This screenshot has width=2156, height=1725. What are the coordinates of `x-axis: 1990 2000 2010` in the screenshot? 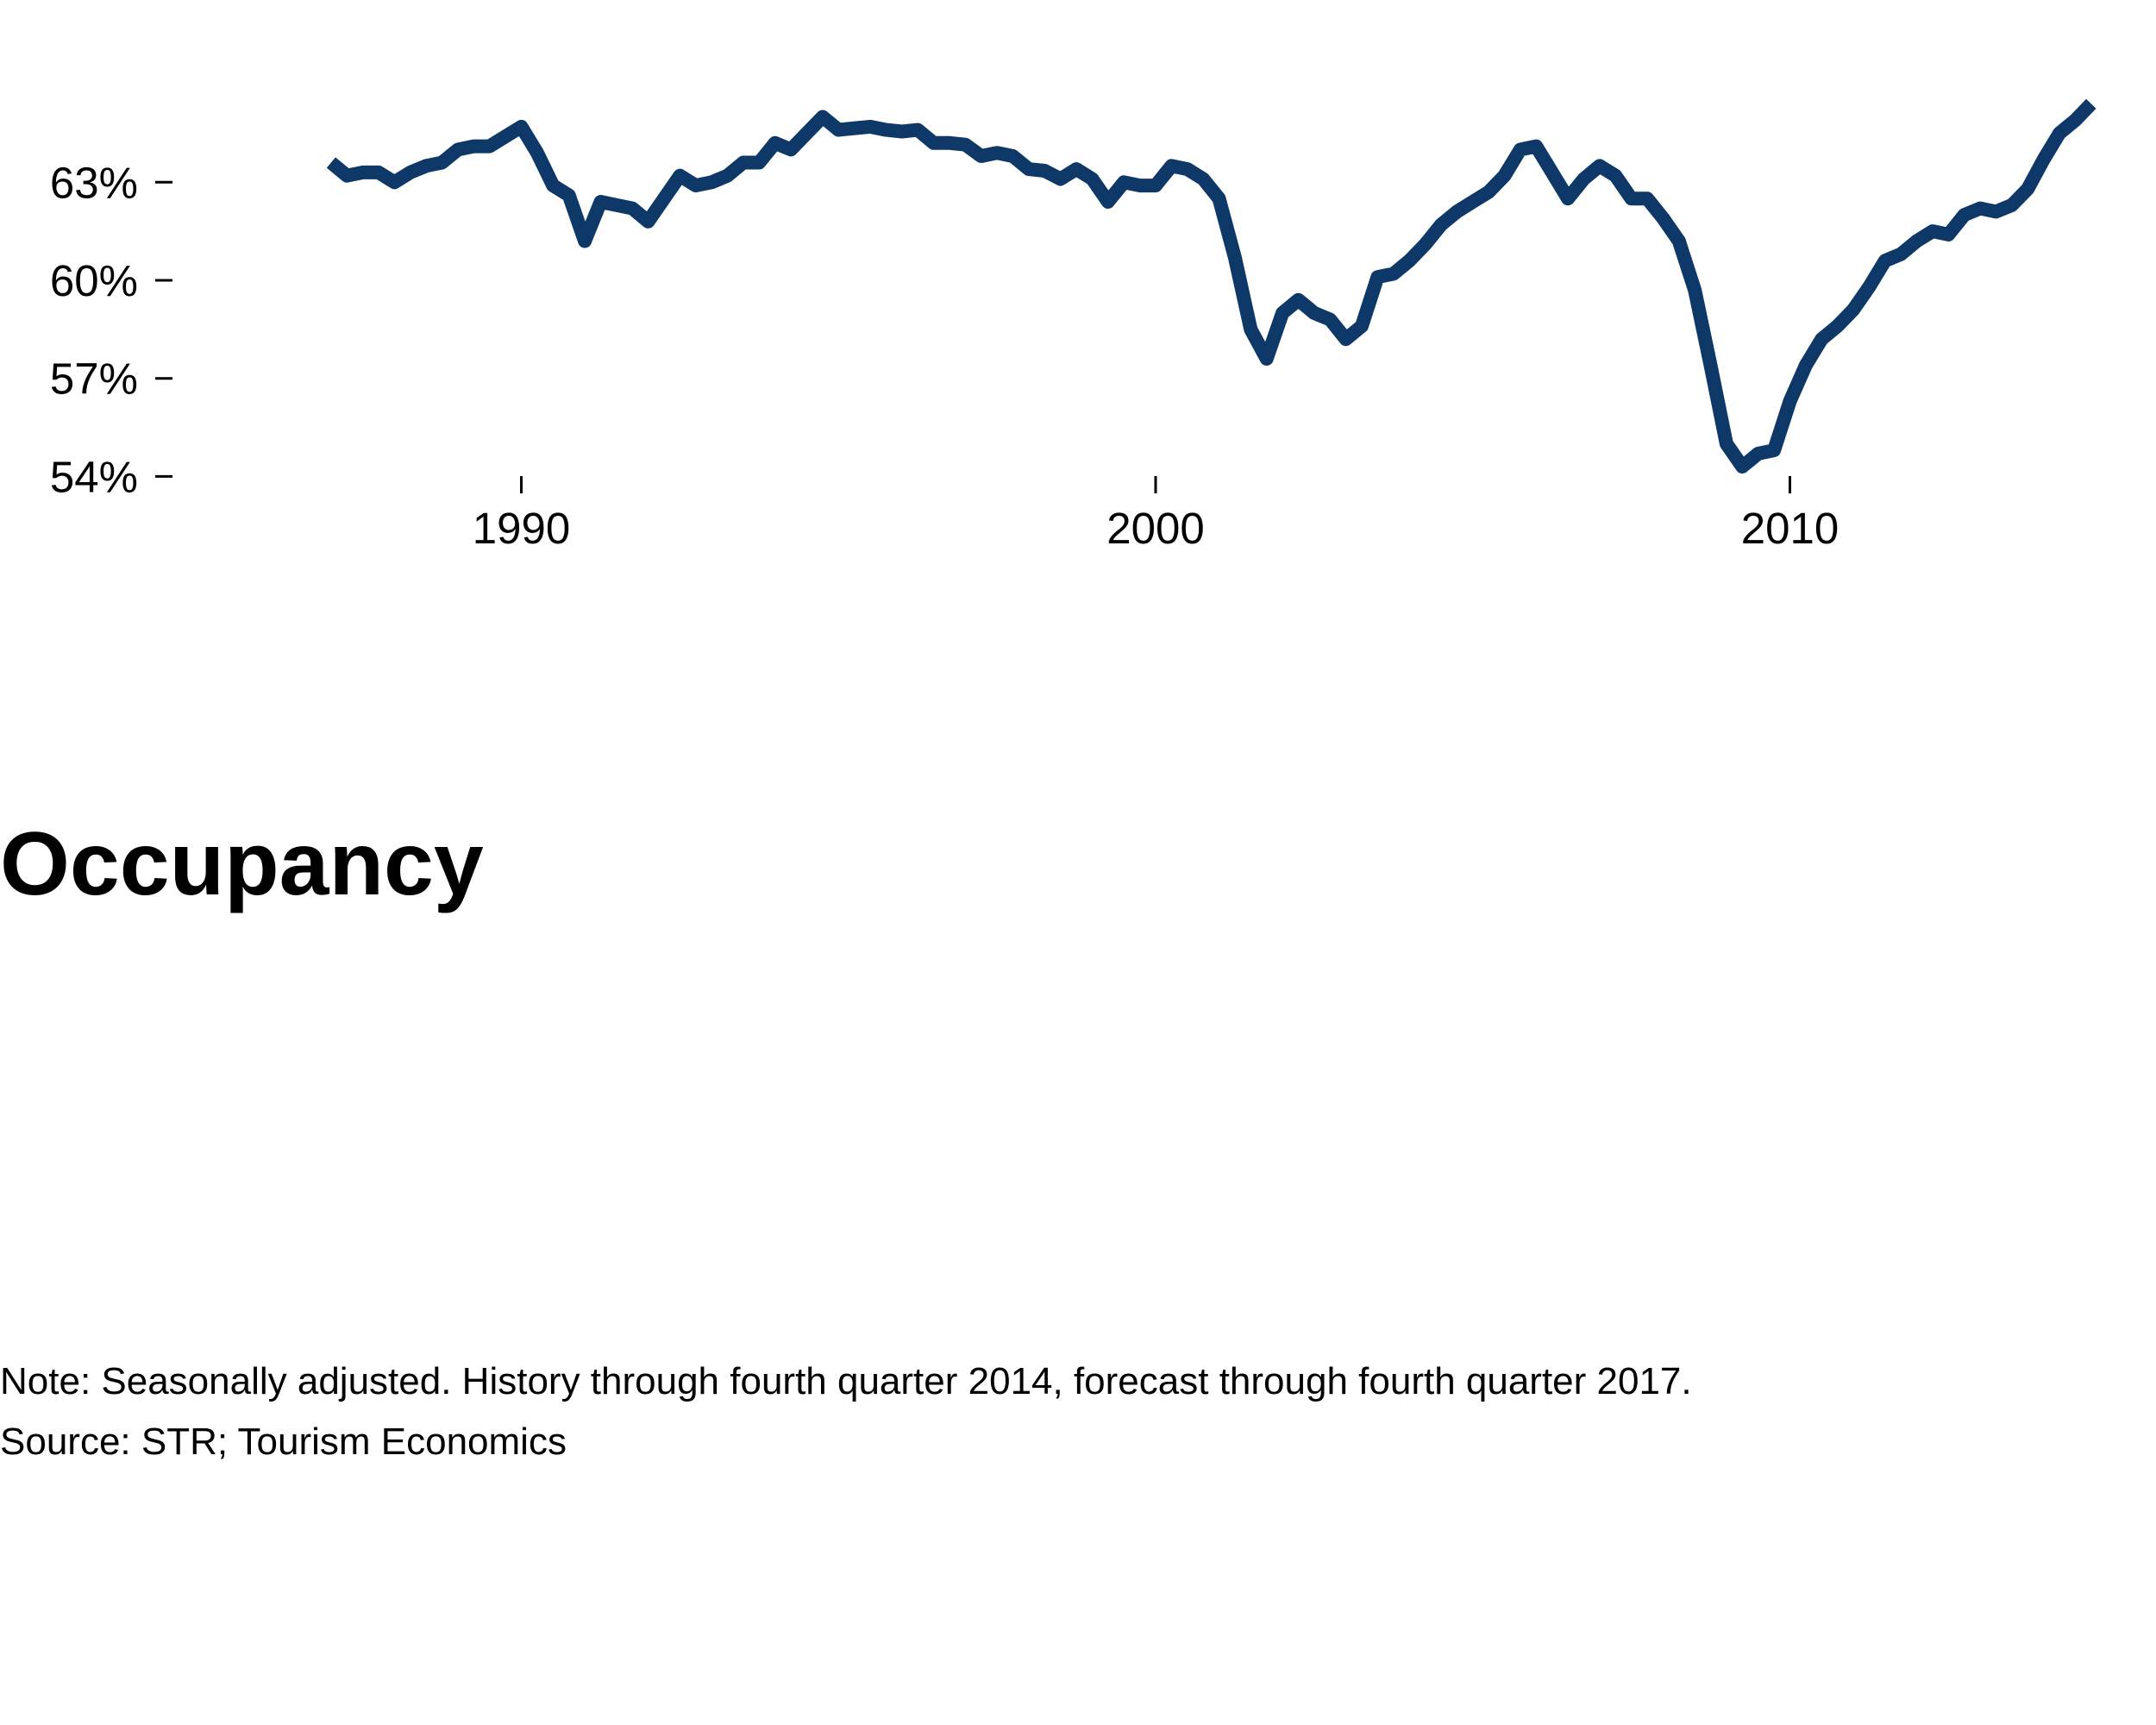 It's located at (1156, 514).